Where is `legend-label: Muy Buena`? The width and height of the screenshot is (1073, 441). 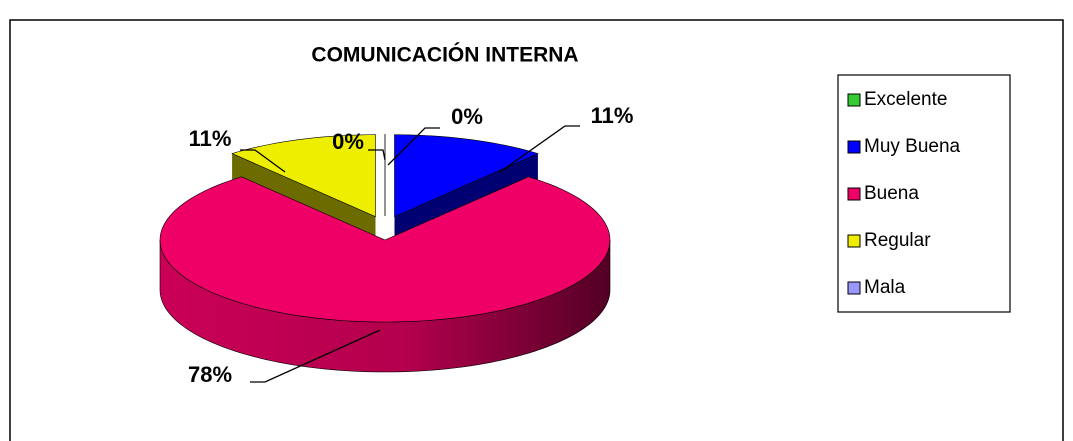
legend-label: Muy Buena is located at coordinates (912, 146).